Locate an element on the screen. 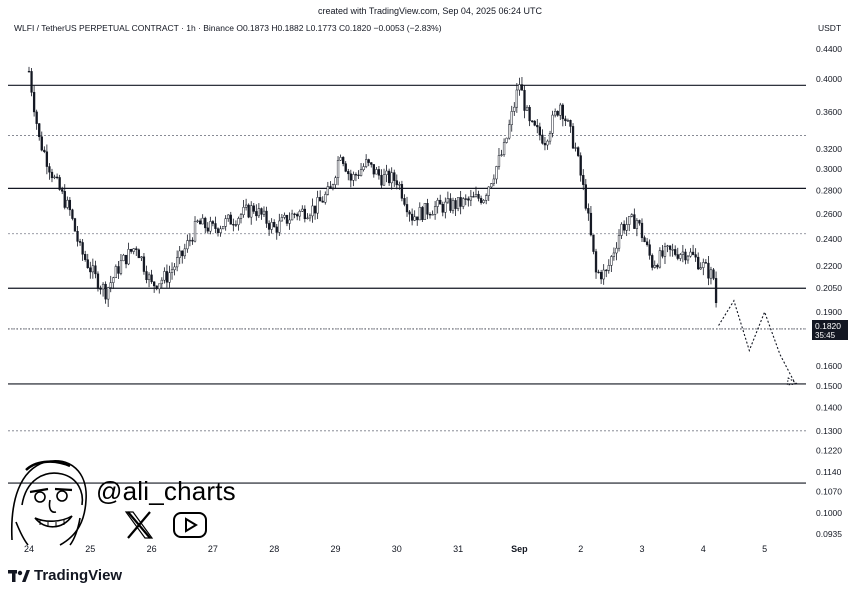  time-tick-label: 5 is located at coordinates (764, 549).